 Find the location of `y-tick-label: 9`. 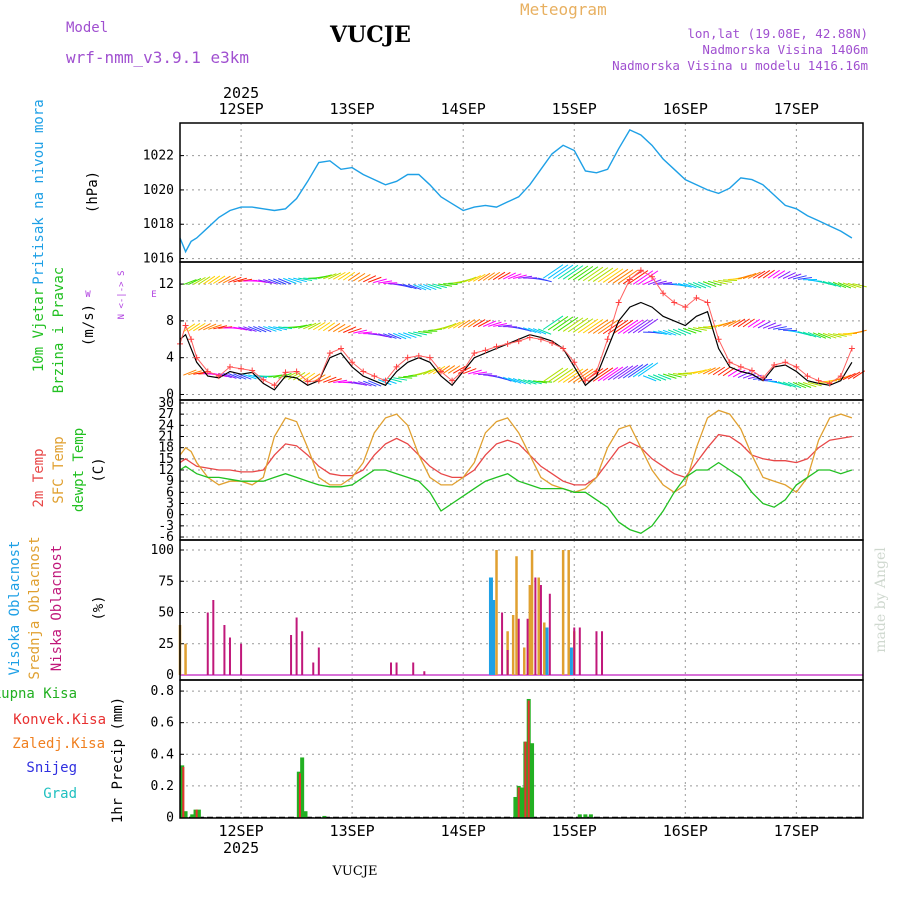

y-tick-label: 9 is located at coordinates (170, 481).